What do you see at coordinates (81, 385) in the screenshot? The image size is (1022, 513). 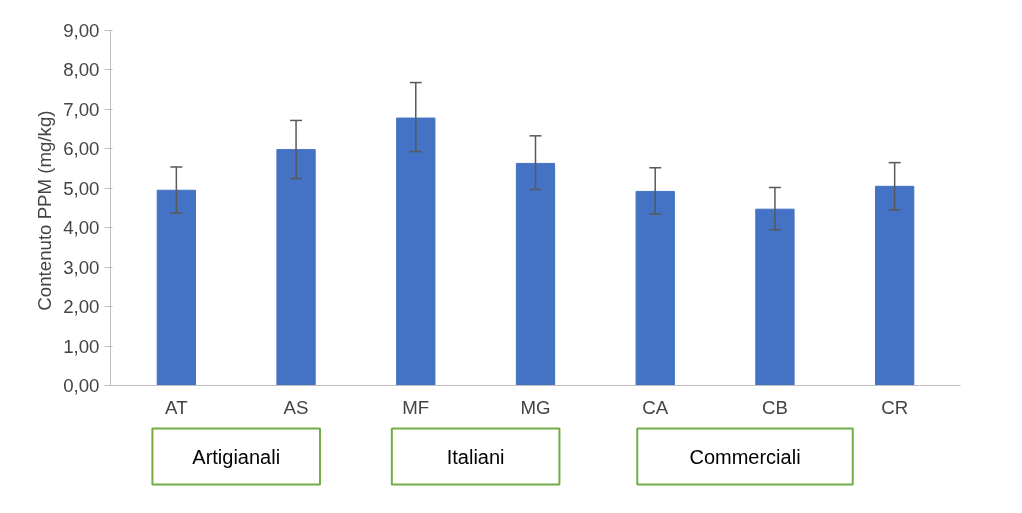 I see `y-tick-label: 0,00` at bounding box center [81, 385].